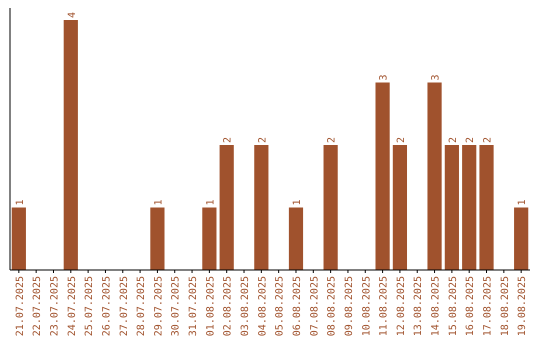  What do you see at coordinates (210, 306) in the screenshot?
I see `x-tick-label: 01.08.2025` at bounding box center [210, 306].